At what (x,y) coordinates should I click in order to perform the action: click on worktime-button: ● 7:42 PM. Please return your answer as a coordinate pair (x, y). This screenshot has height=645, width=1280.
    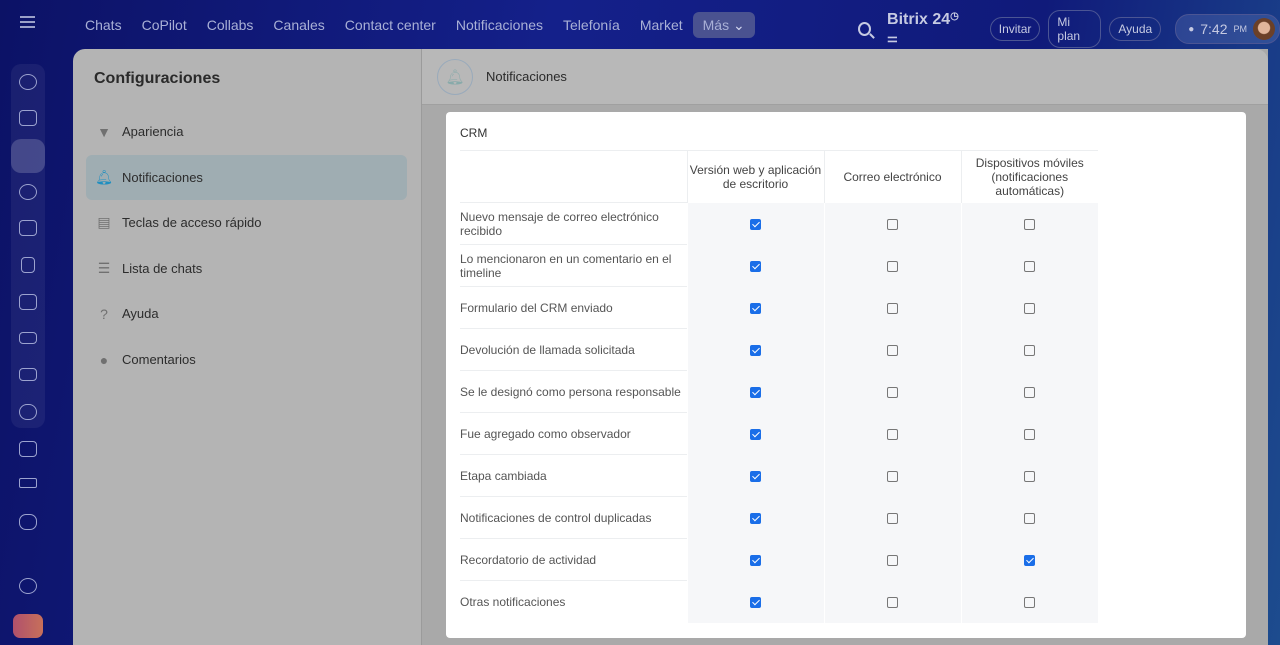
    Looking at the image, I should click on (1227, 29).